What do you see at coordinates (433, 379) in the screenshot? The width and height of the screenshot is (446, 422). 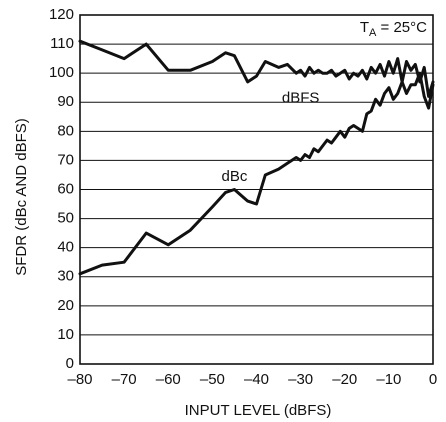 I see `x-tick-label-0: 0` at bounding box center [433, 379].